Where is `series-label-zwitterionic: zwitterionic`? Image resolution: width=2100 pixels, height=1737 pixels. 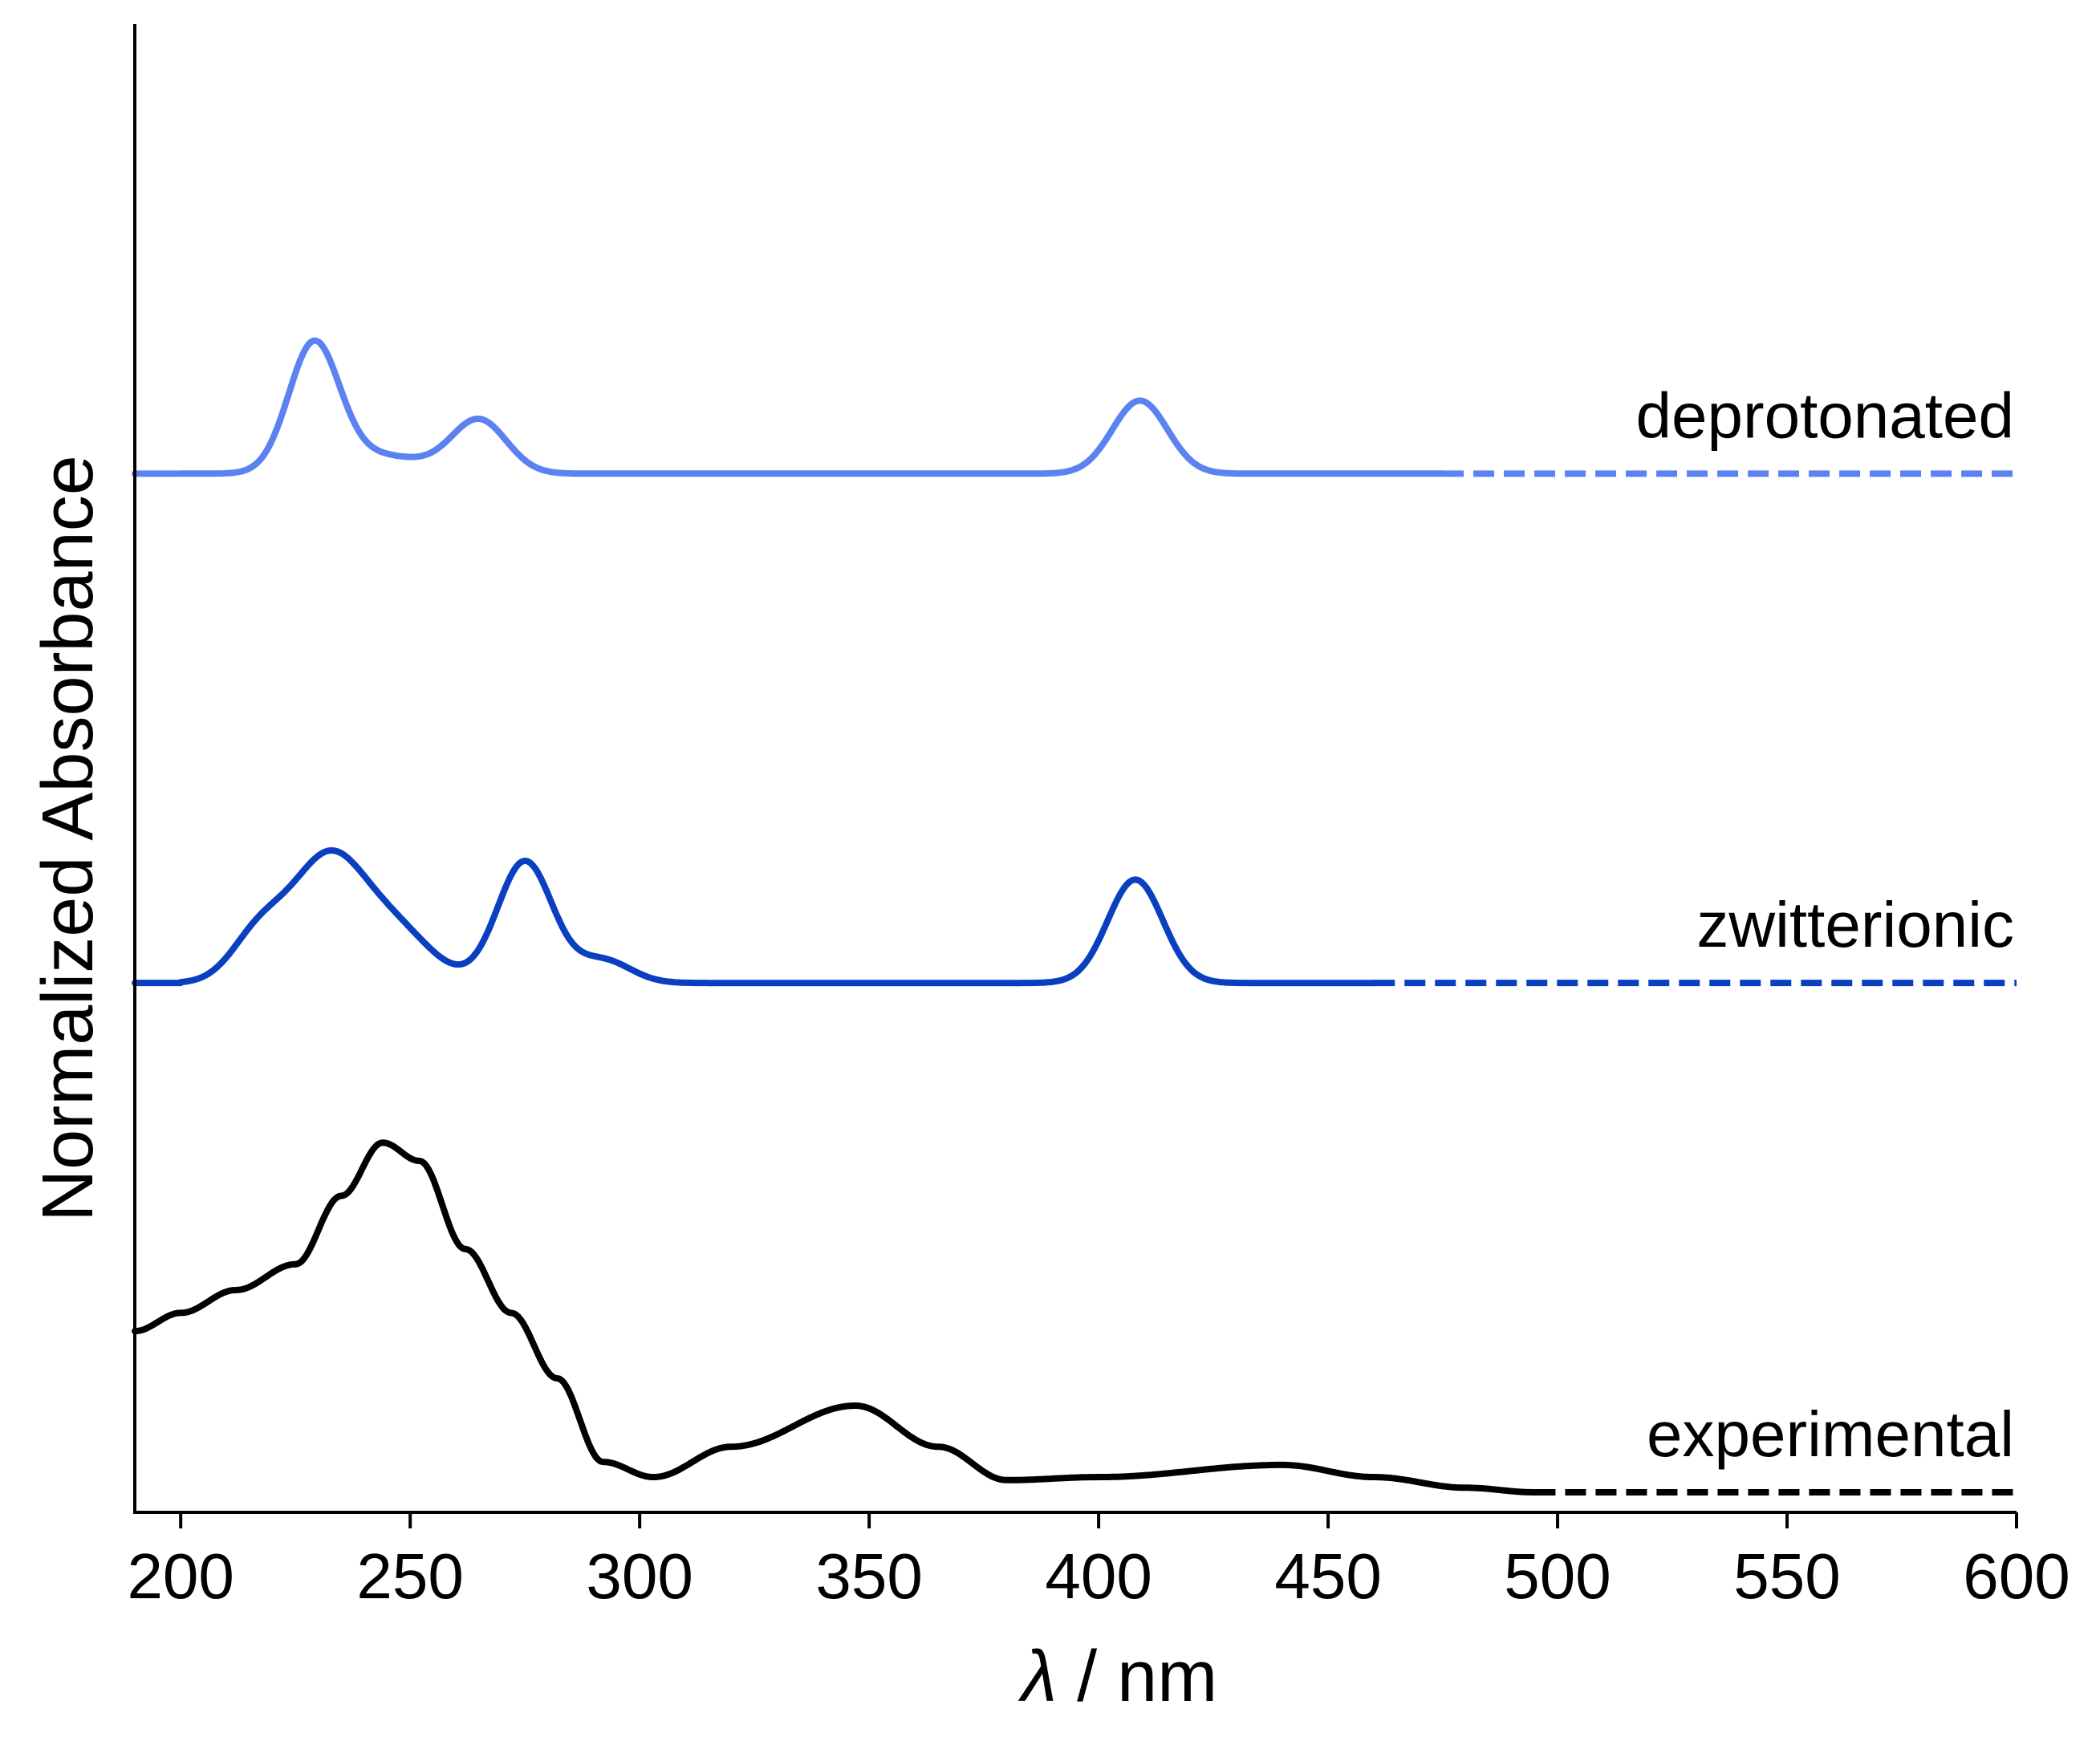
series-label-zwitterionic: zwitterionic is located at coordinates (1855, 924).